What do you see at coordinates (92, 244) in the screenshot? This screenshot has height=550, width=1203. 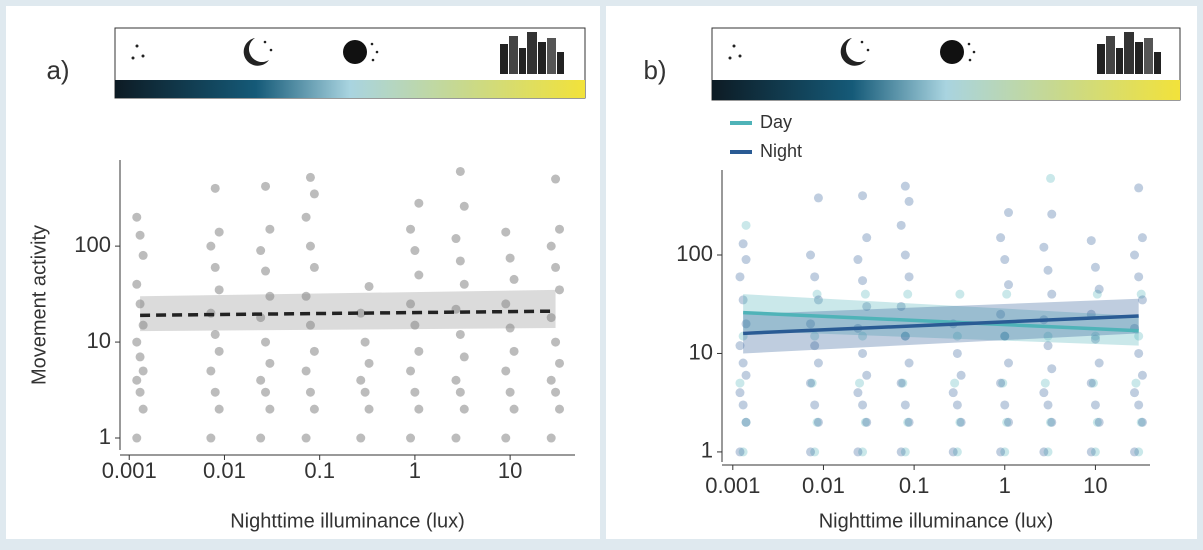 I see `y-tick-label: 100` at bounding box center [92, 244].